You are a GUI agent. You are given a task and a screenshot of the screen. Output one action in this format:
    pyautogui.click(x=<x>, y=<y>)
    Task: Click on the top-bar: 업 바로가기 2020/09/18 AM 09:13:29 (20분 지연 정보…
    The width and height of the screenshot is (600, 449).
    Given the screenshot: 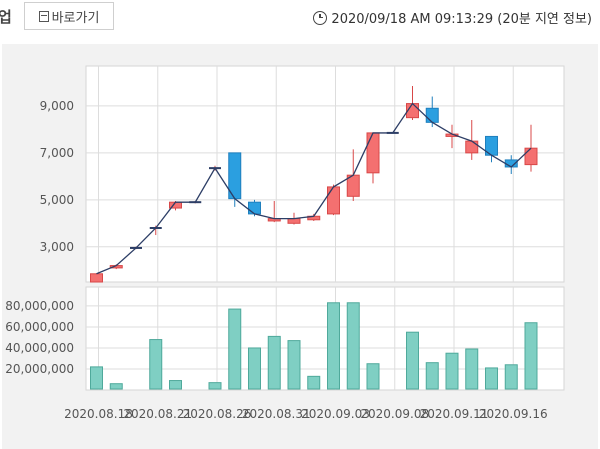 What is the action you would take?
    pyautogui.click(x=300, y=22)
    